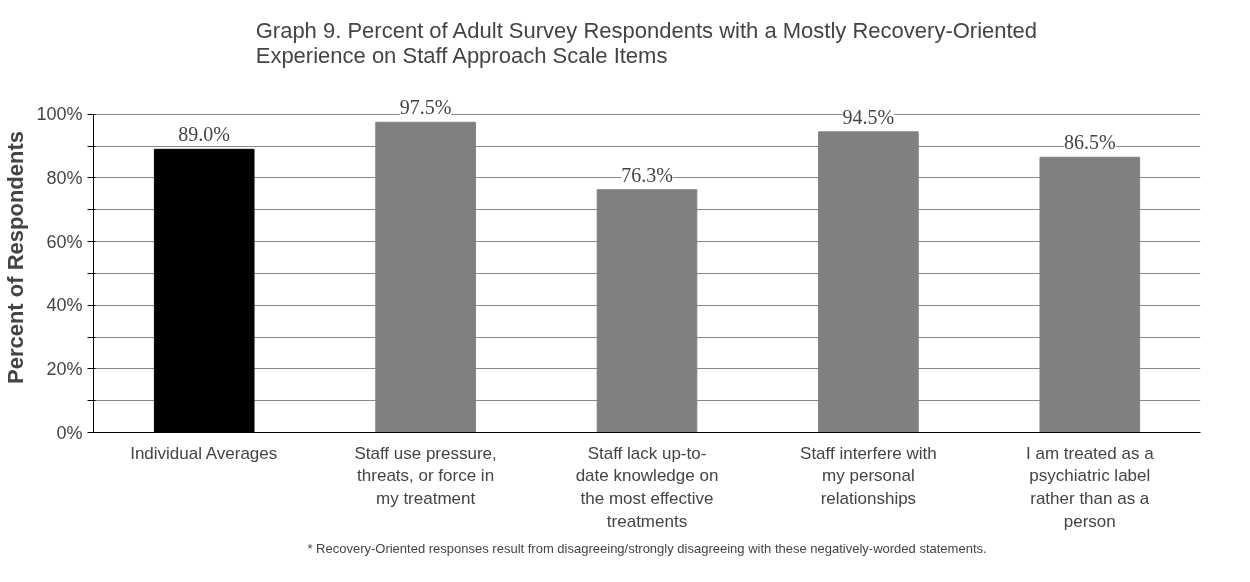 This screenshot has width=1250, height=582. What do you see at coordinates (647, 174) in the screenshot?
I see `data-label: 76.3%` at bounding box center [647, 174].